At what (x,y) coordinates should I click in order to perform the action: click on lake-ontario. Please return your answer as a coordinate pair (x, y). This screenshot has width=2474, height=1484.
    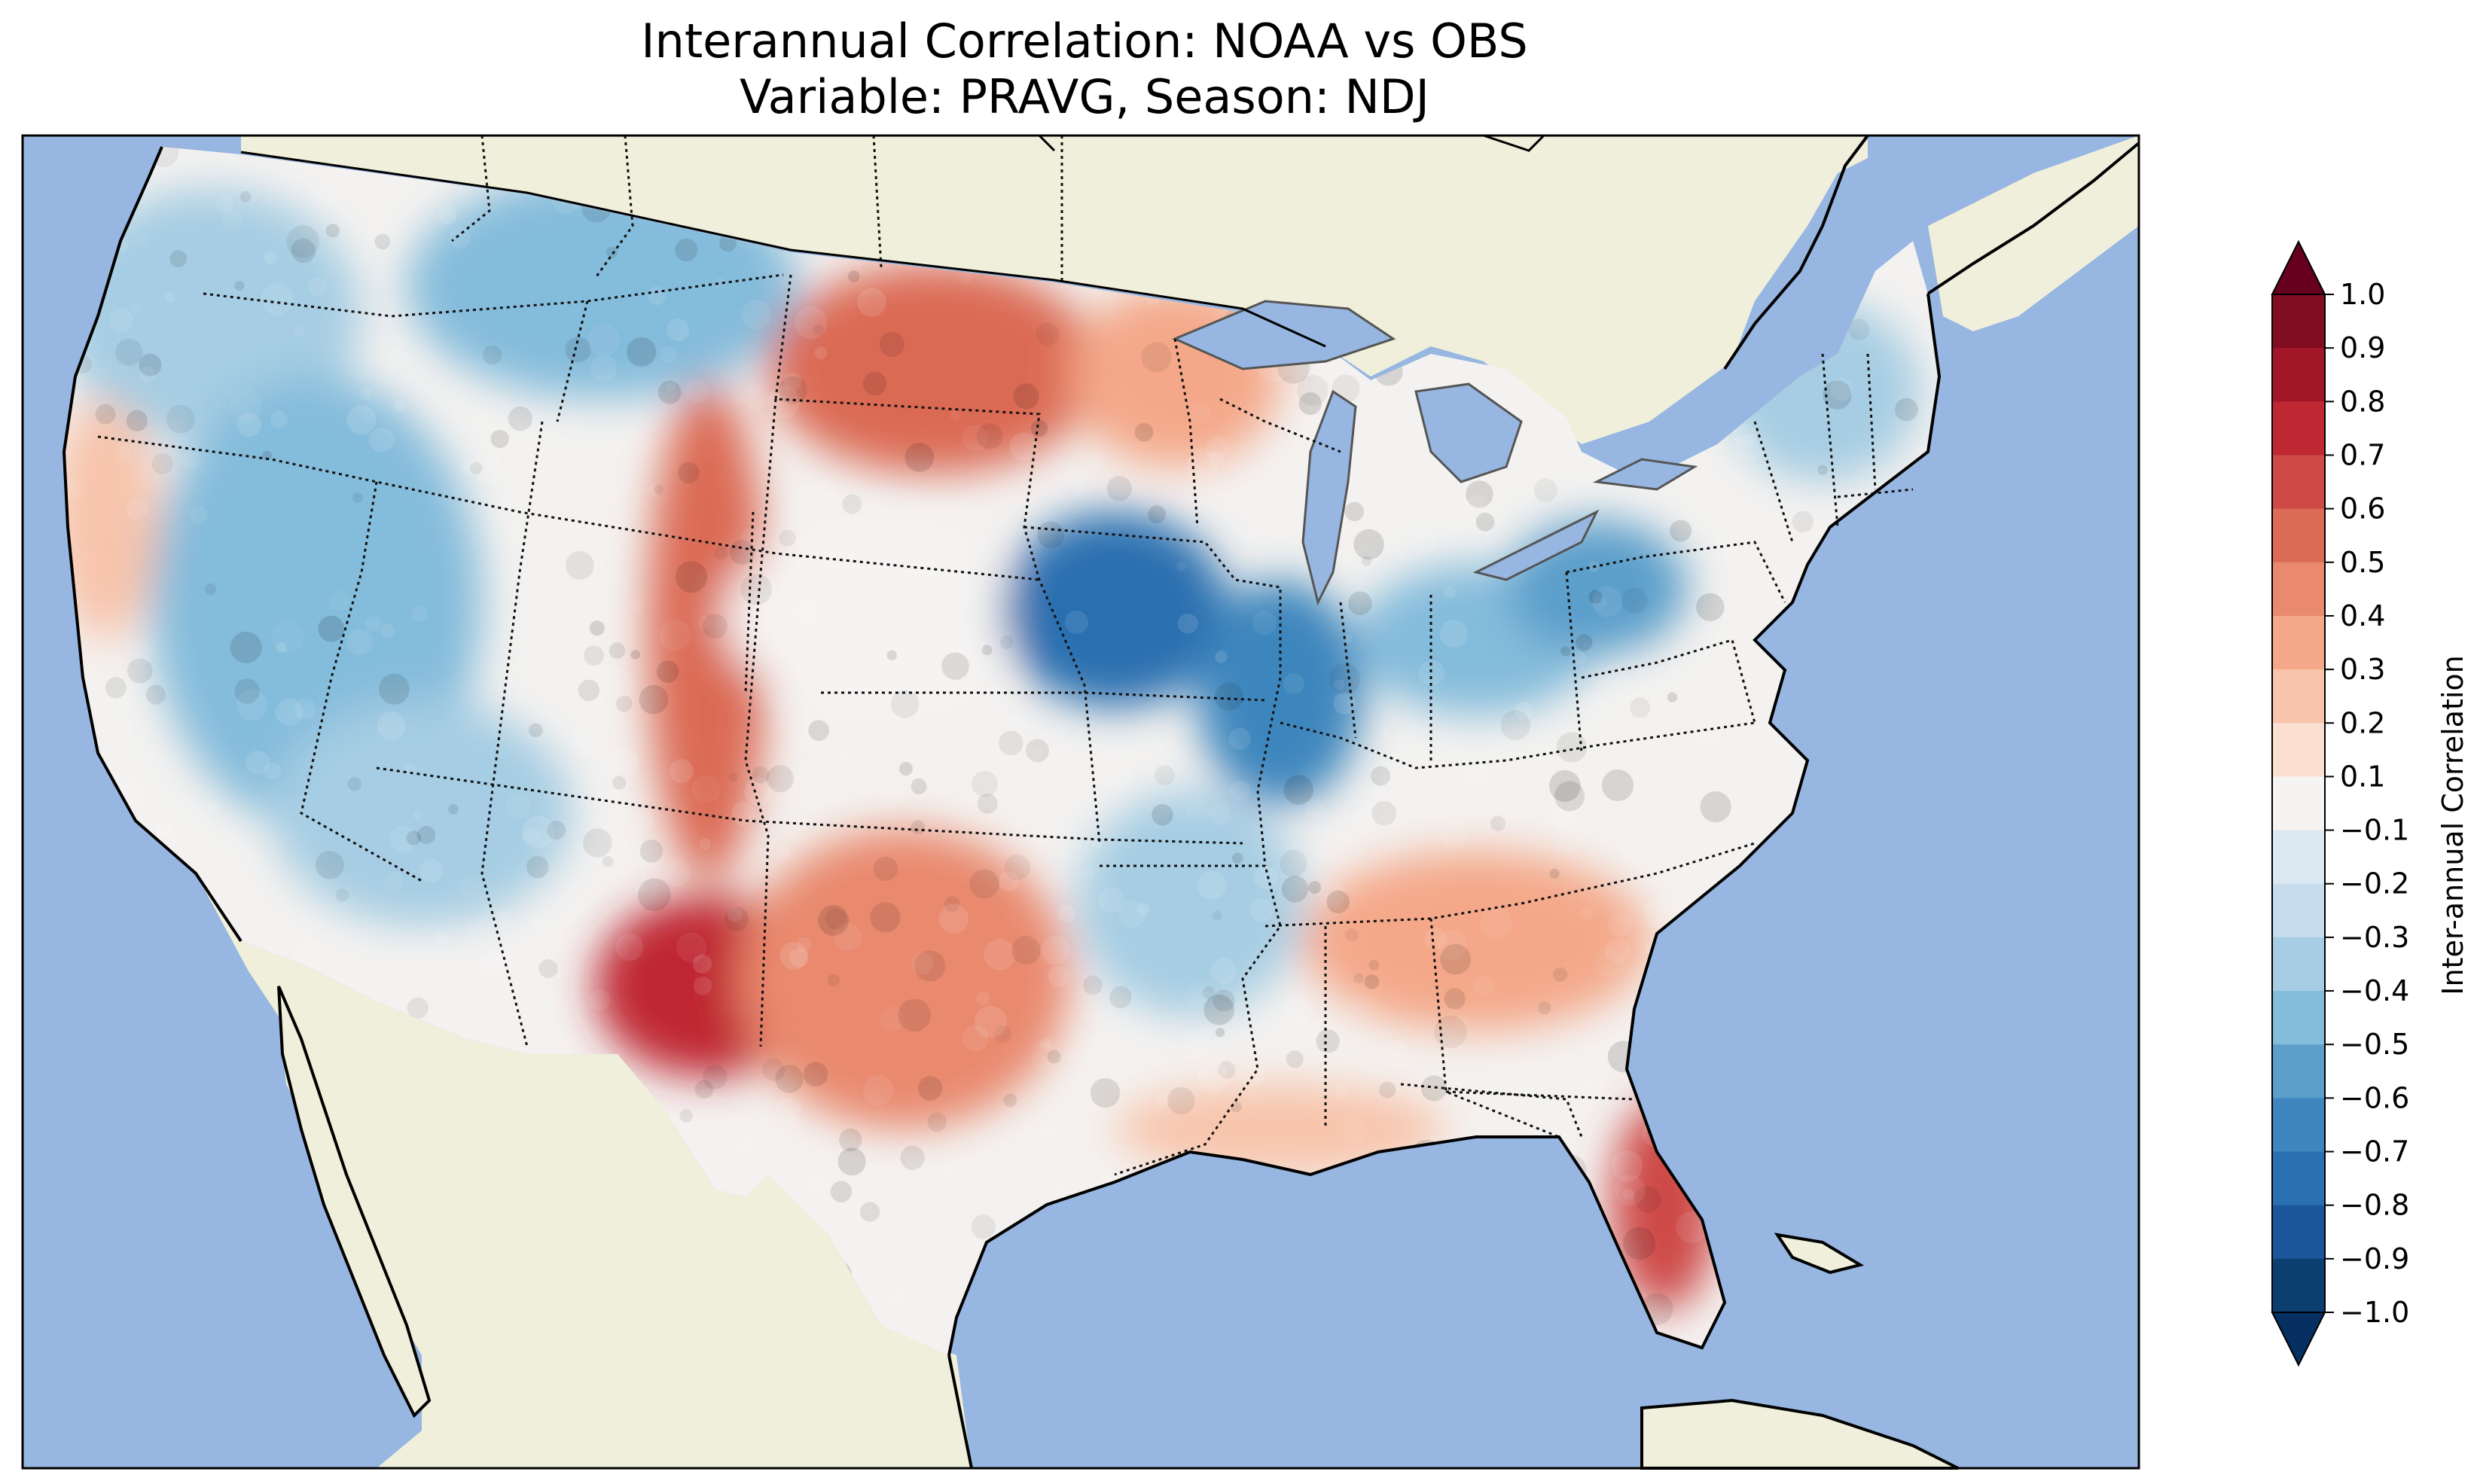
    Looking at the image, I should click on (1645, 474).